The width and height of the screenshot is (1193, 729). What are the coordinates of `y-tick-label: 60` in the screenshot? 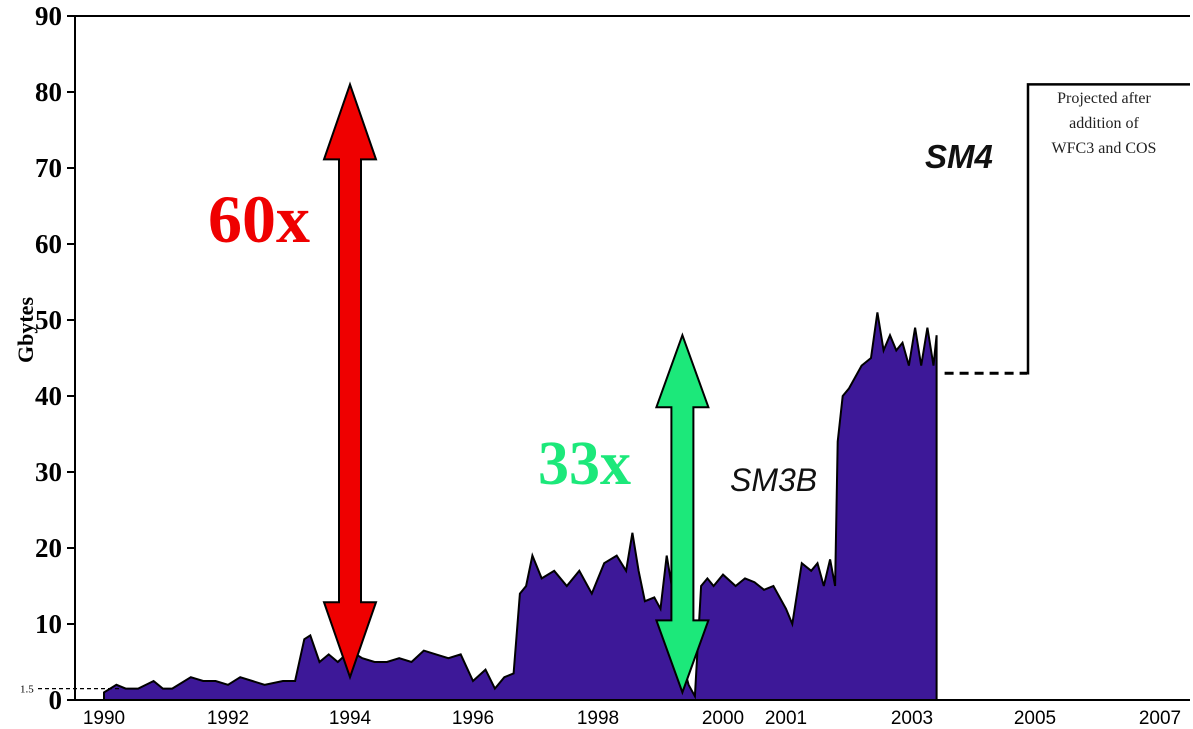 It's located at (48, 244).